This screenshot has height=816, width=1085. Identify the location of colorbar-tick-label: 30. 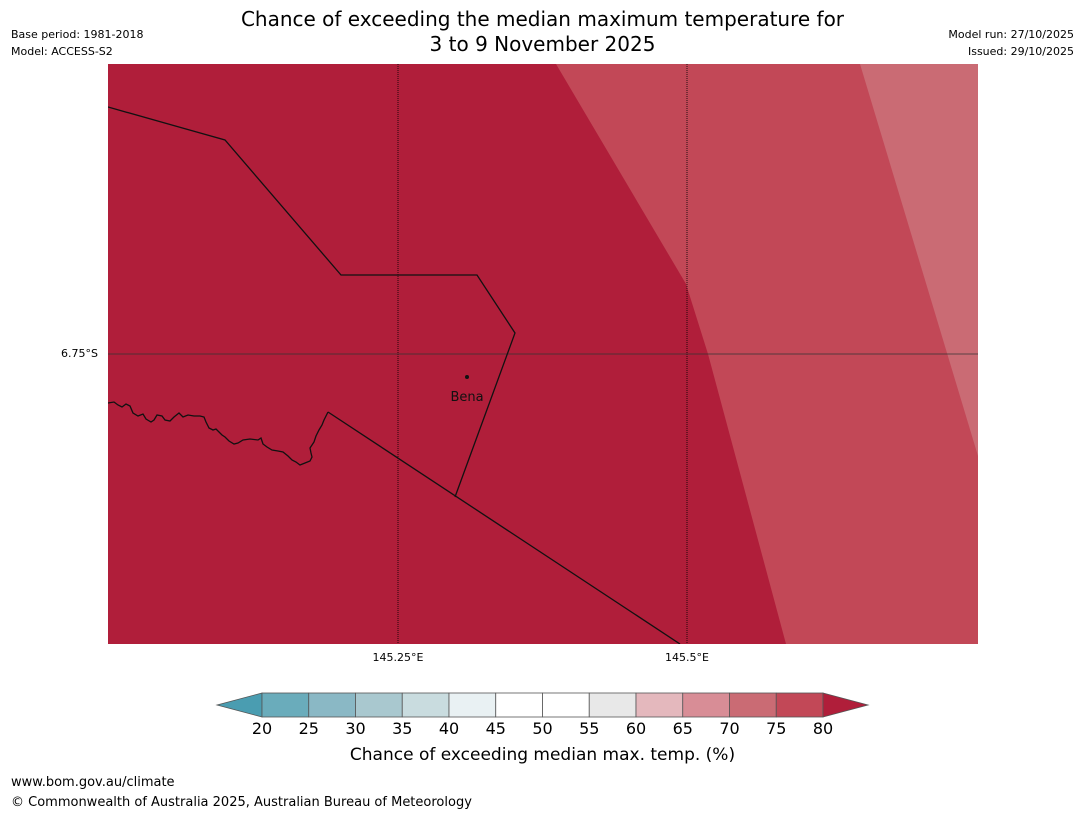
(355, 728).